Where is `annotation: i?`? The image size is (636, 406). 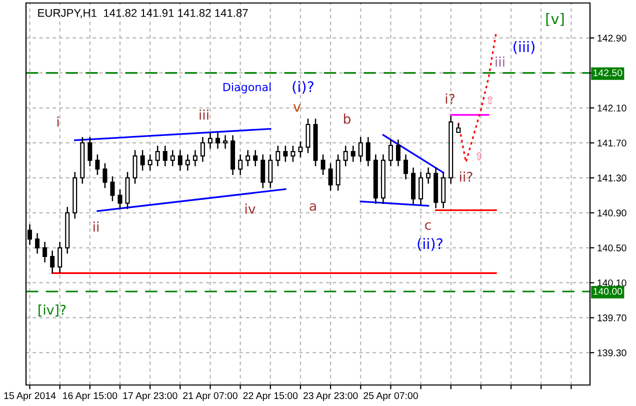 annotation: i? is located at coordinates (450, 99).